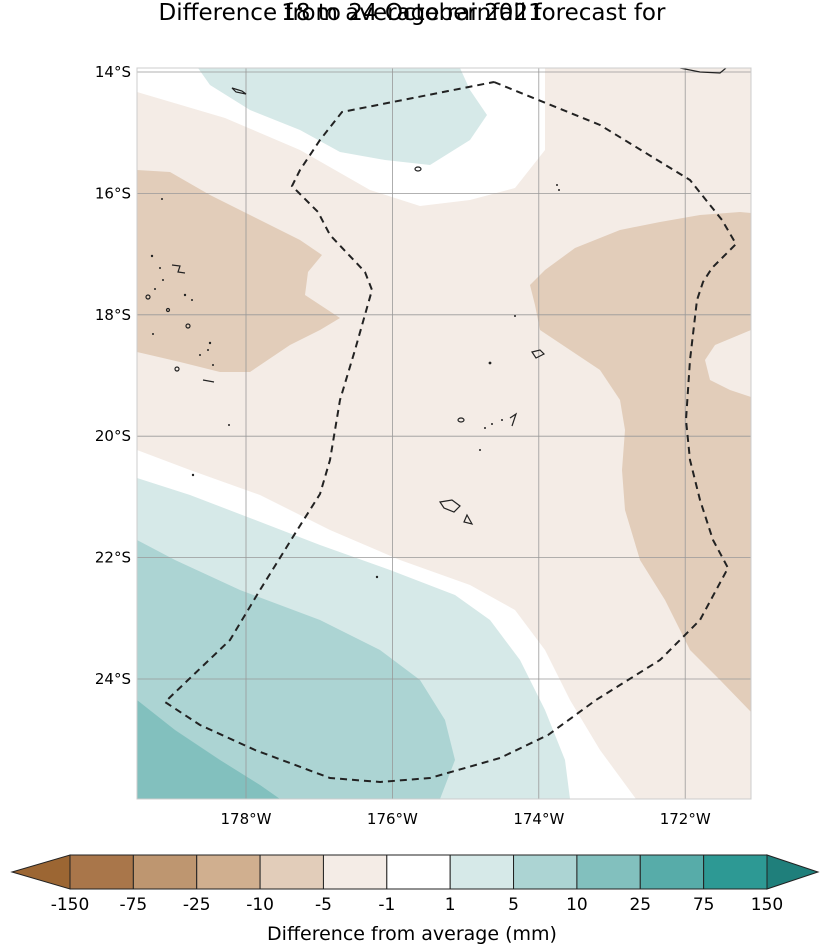 The height and width of the screenshot is (946, 824). What do you see at coordinates (208, 749) in the screenshot?
I see `contour-wet-south-strong` at bounding box center [208, 749].